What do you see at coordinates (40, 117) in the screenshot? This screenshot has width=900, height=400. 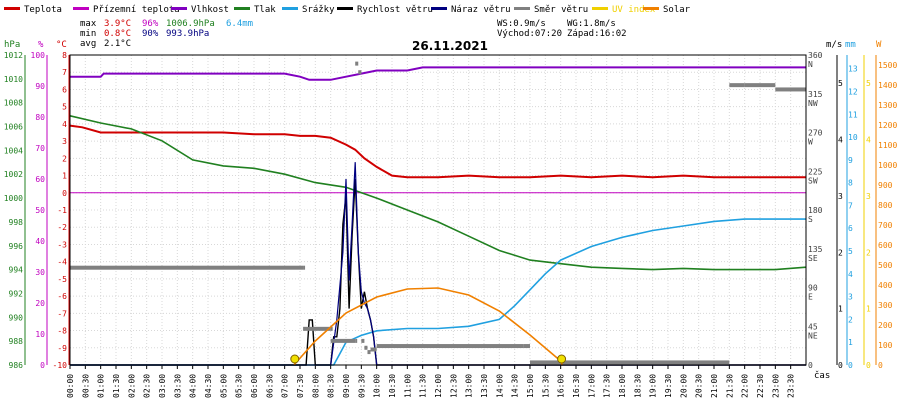 I see `left-tick-label: 80` at bounding box center [40, 117].